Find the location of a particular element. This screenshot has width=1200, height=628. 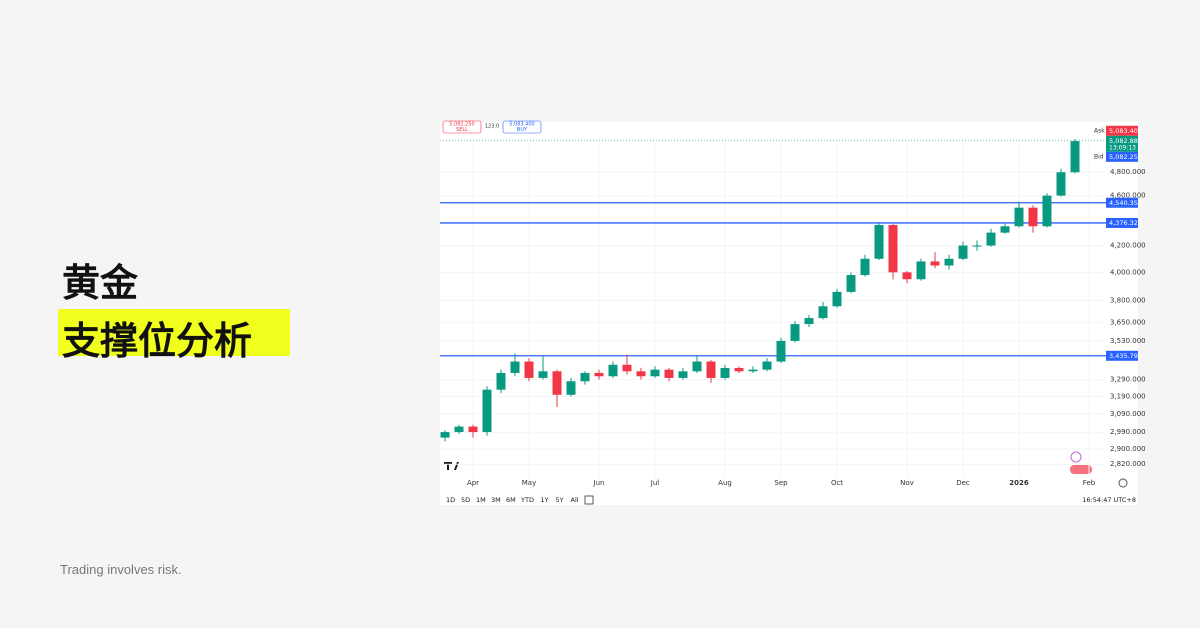

y-tick-label: 4,200.000 is located at coordinates (1128, 246).